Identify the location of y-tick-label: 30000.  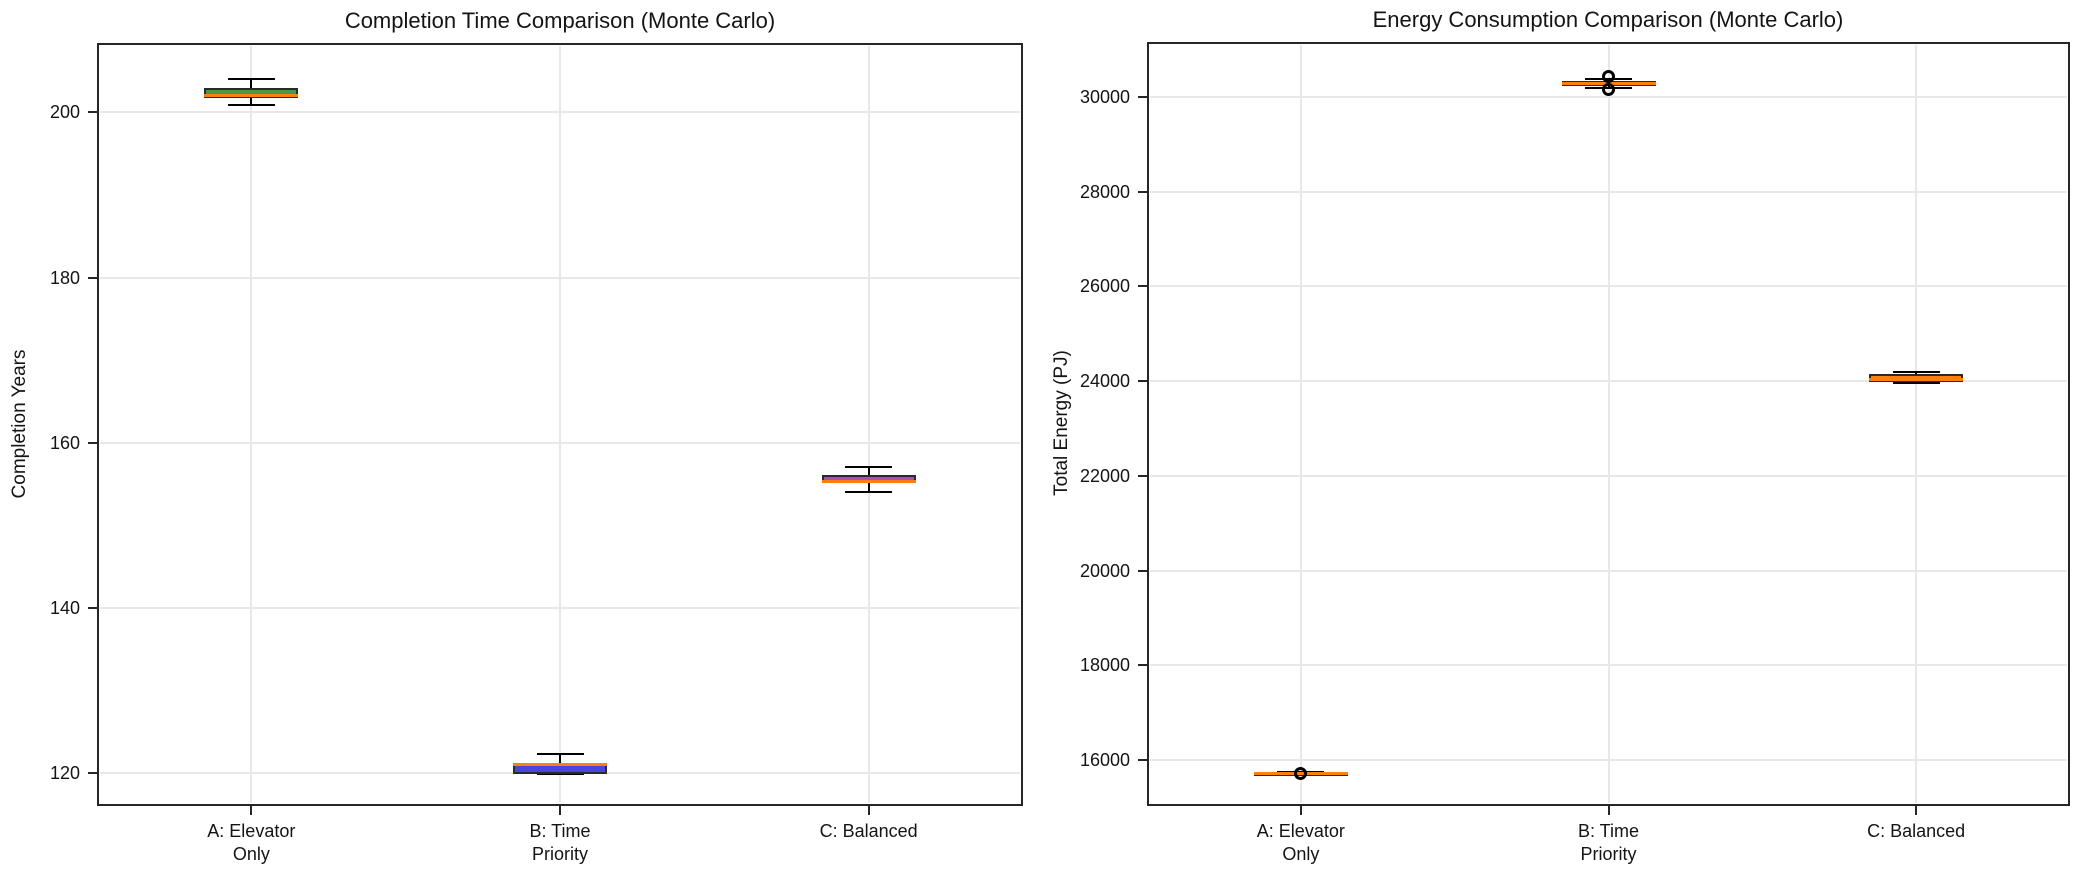
(1104, 96).